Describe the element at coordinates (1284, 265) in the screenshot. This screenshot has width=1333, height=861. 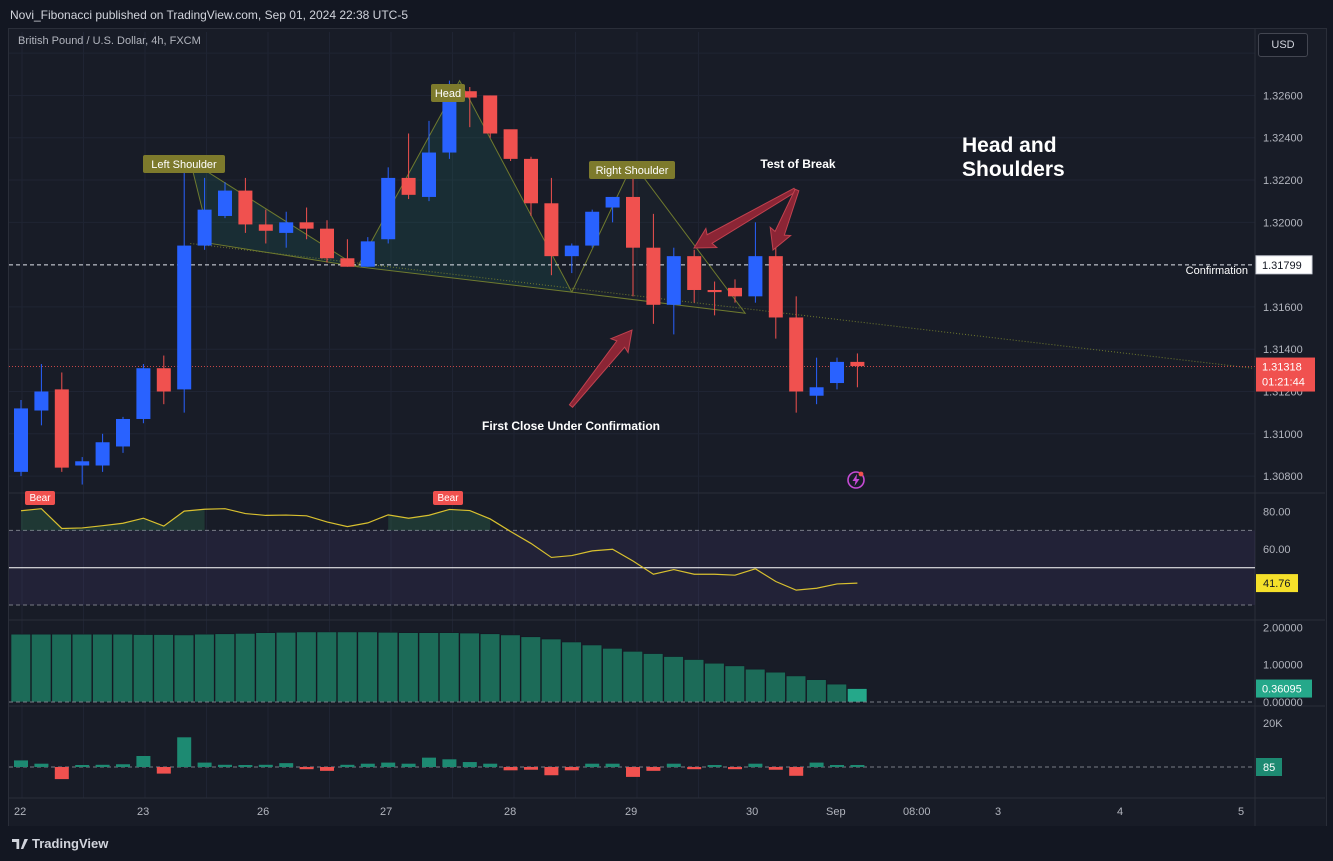
I see `confirmation-price-badge` at that location.